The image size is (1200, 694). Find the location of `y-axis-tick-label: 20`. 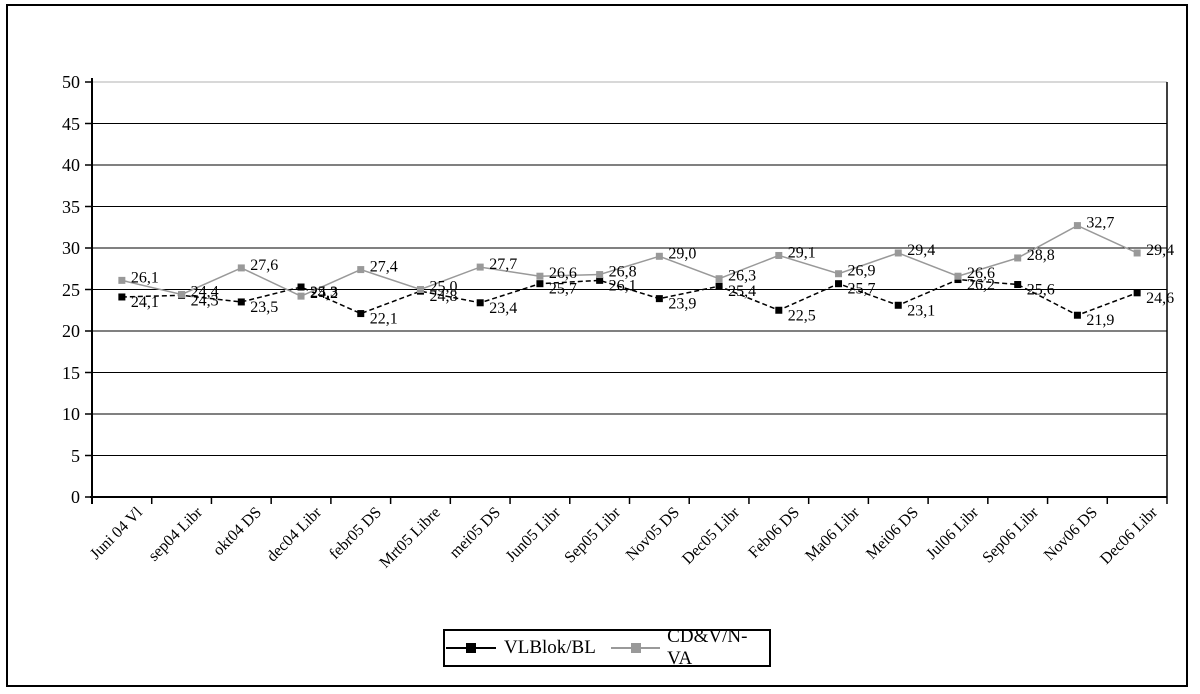

y-axis-tick-label: 20 is located at coordinates (71, 331).